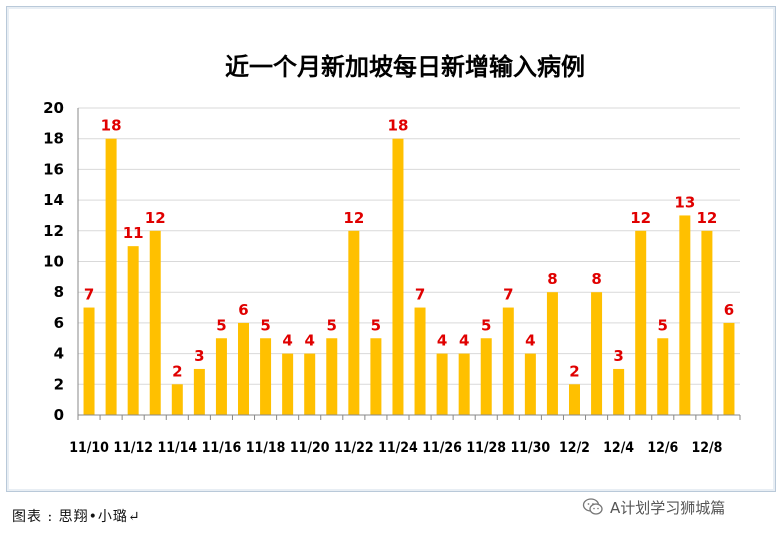 The width and height of the screenshot is (782, 537). What do you see at coordinates (59, 384) in the screenshot?
I see `y-tick-label: 2` at bounding box center [59, 384].